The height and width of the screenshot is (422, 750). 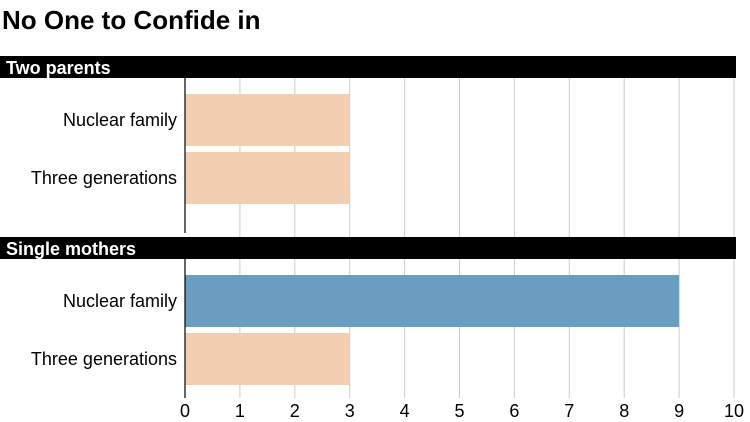 I want to click on x-tick-label: 1, so click(x=240, y=411).